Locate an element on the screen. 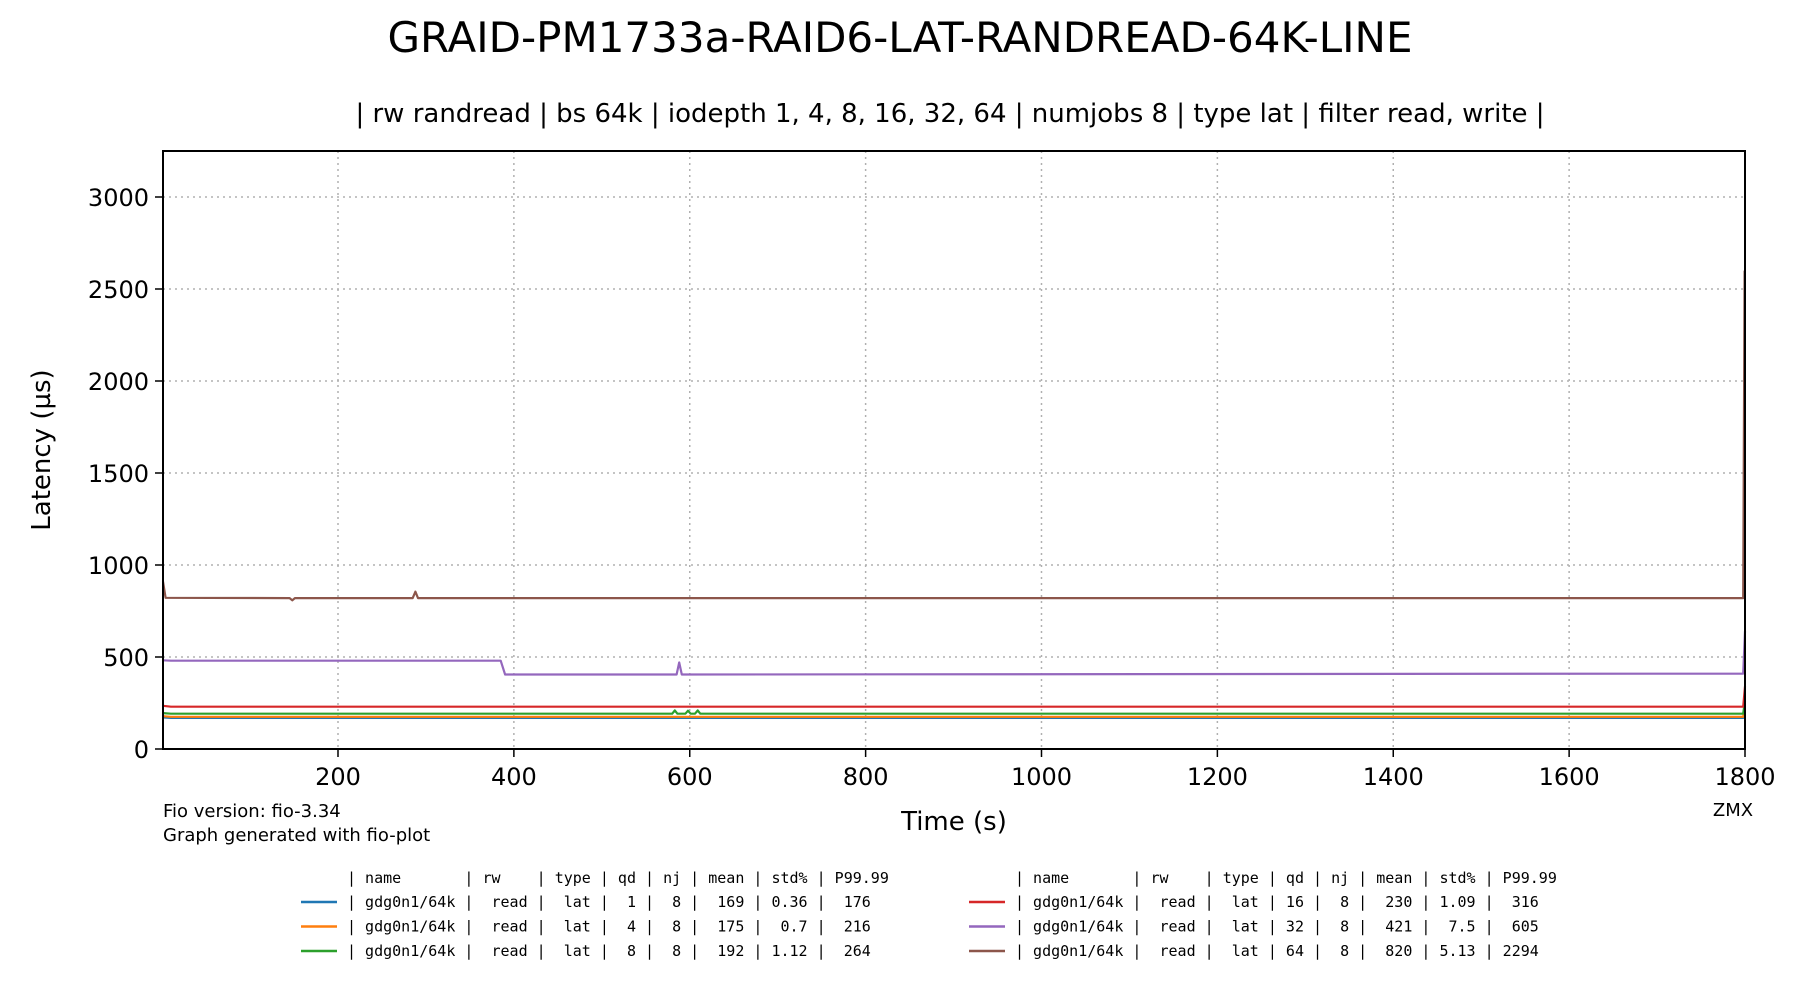 This screenshot has height=1000, width=1800. y-tick-label: 2000 is located at coordinates (118, 382).